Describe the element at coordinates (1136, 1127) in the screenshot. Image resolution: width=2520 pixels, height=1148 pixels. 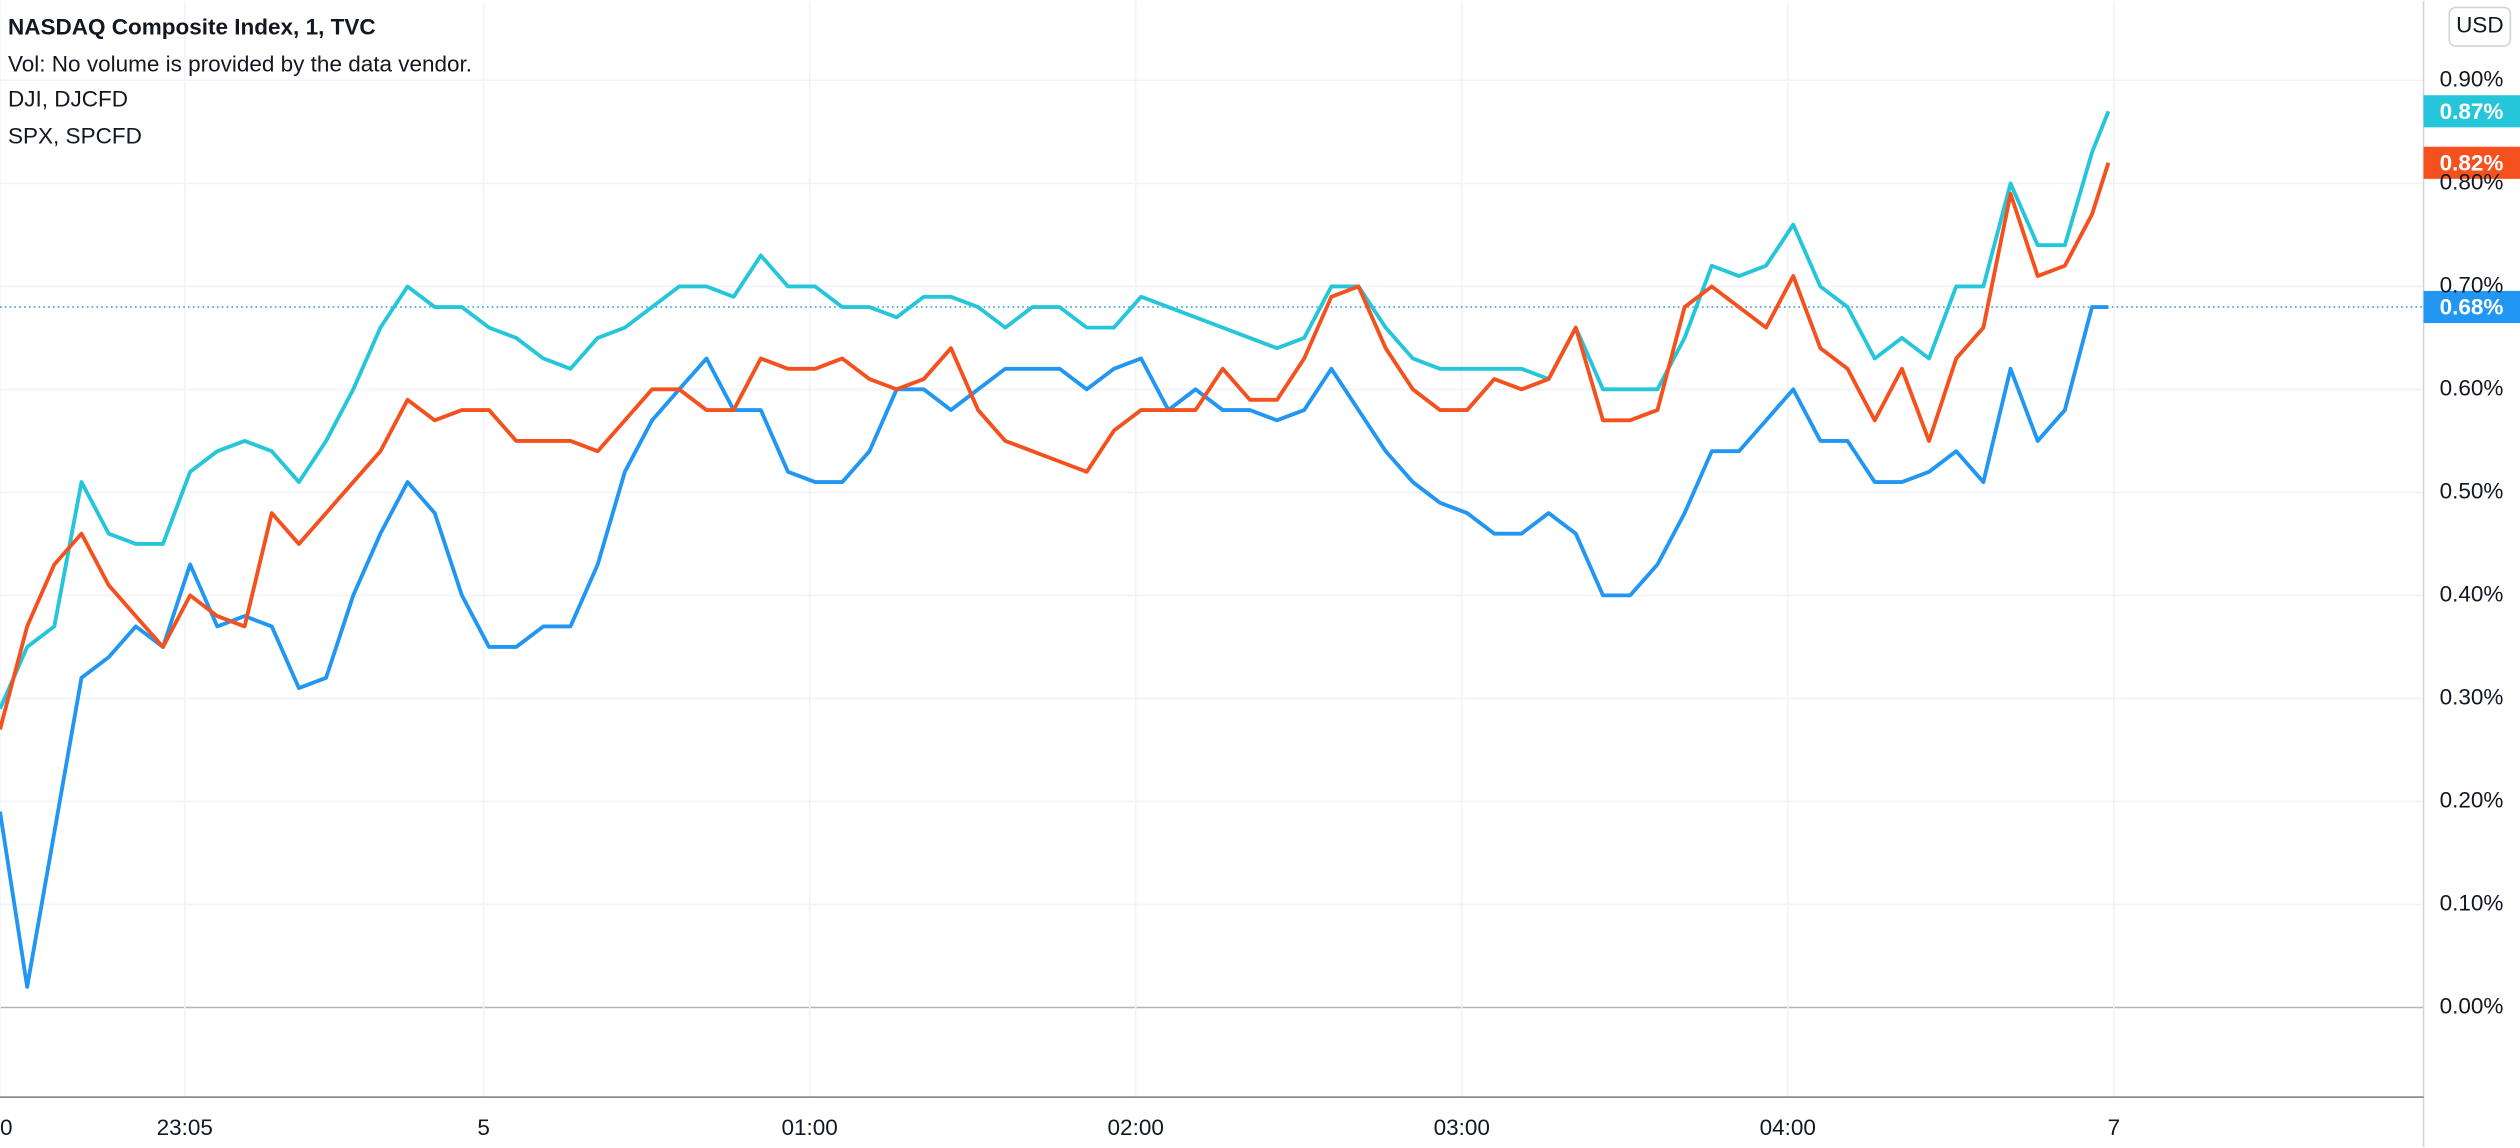
I see `x-tick-label: 02:00` at that location.